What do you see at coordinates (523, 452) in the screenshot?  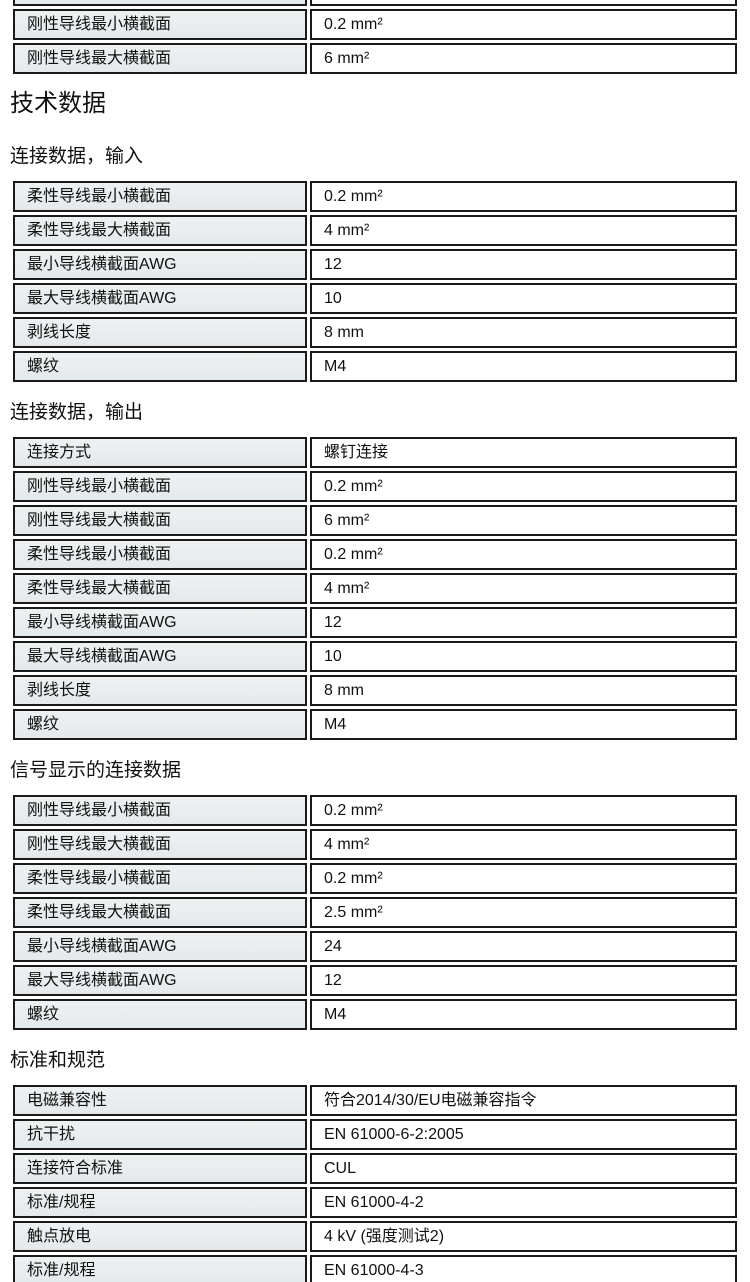 I see `spec-value-cell: 螺钉连接` at bounding box center [523, 452].